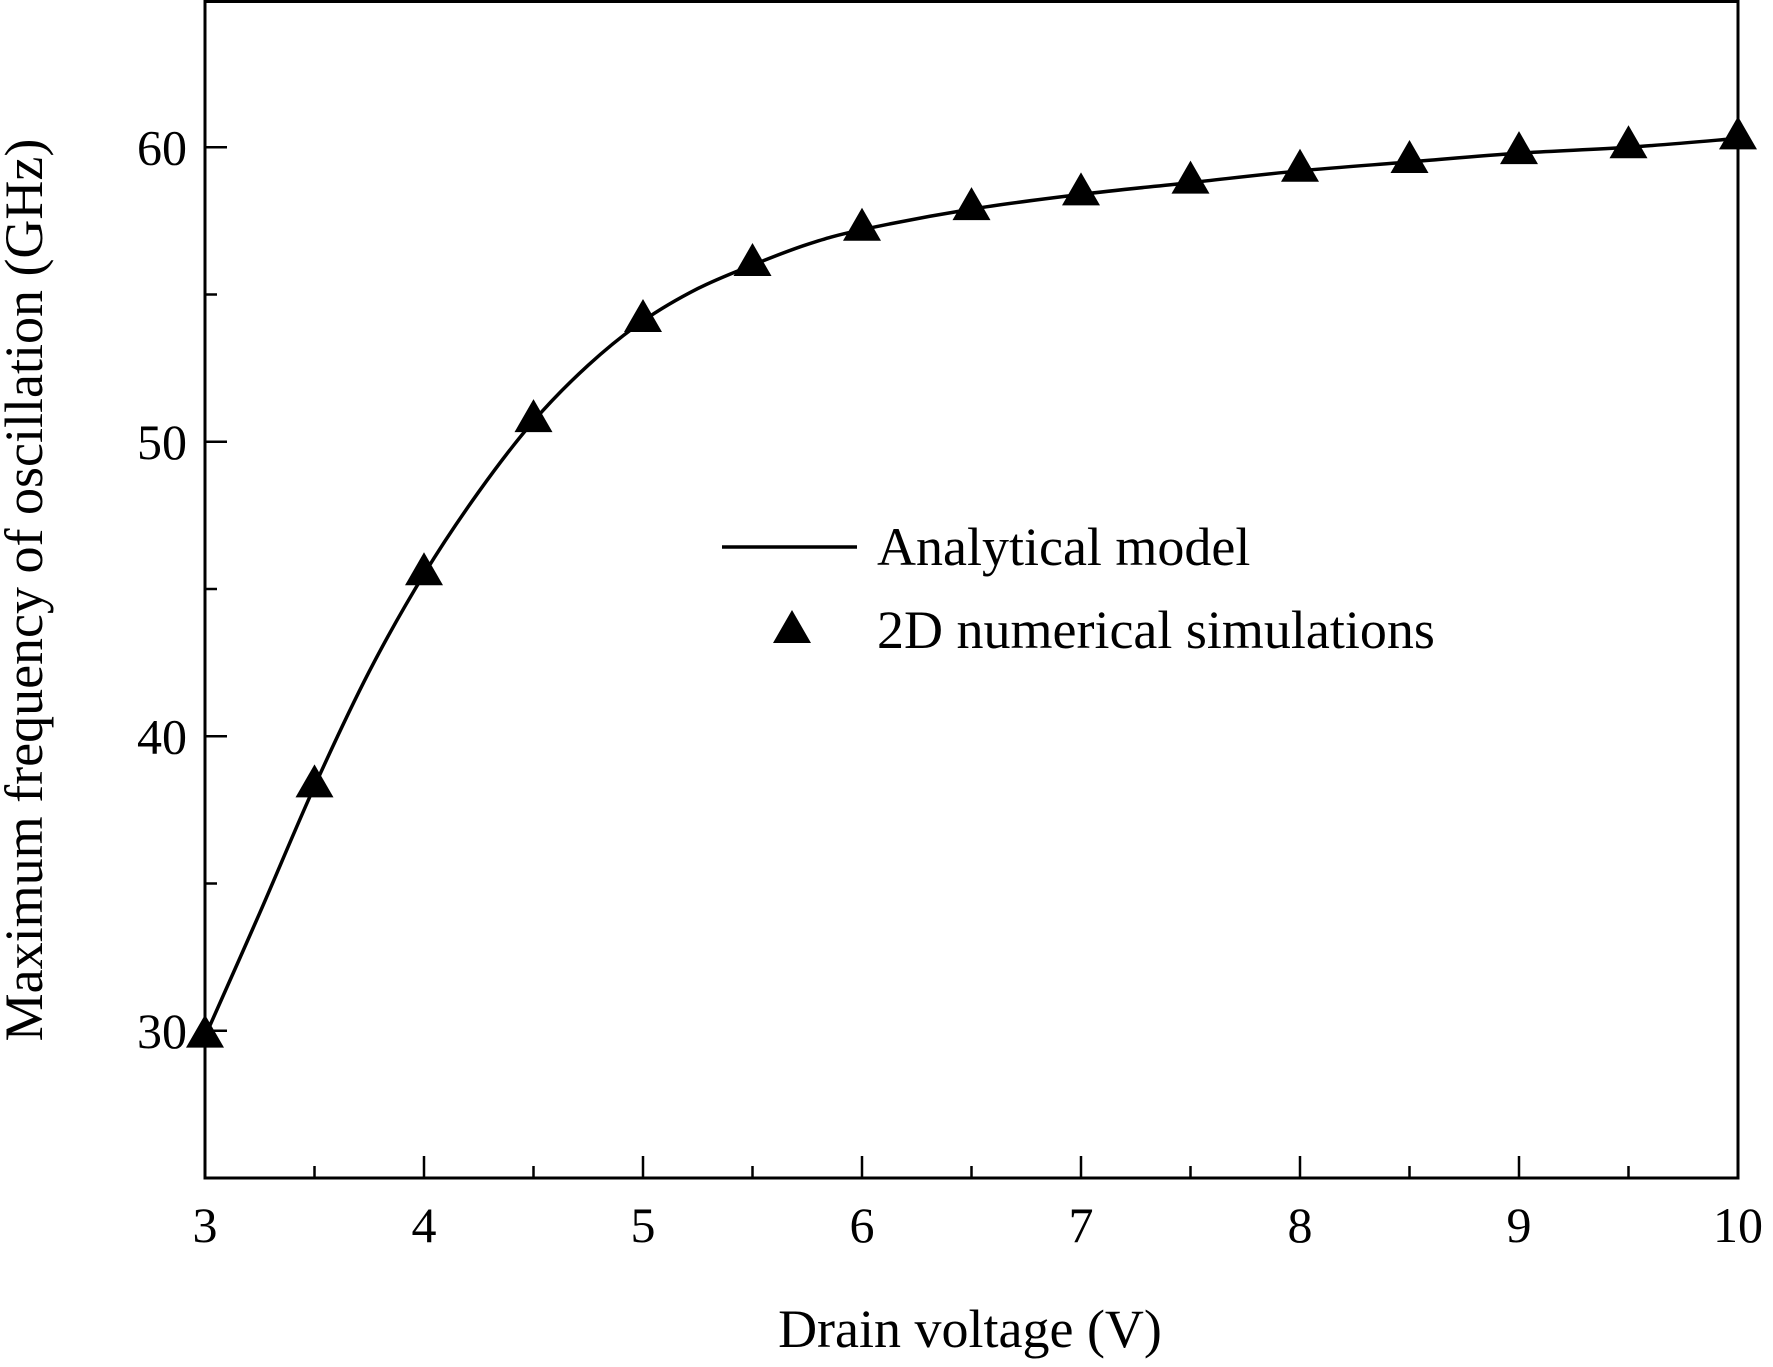  What do you see at coordinates (1300, 1225) in the screenshot?
I see `x-tick-label: 8` at bounding box center [1300, 1225].